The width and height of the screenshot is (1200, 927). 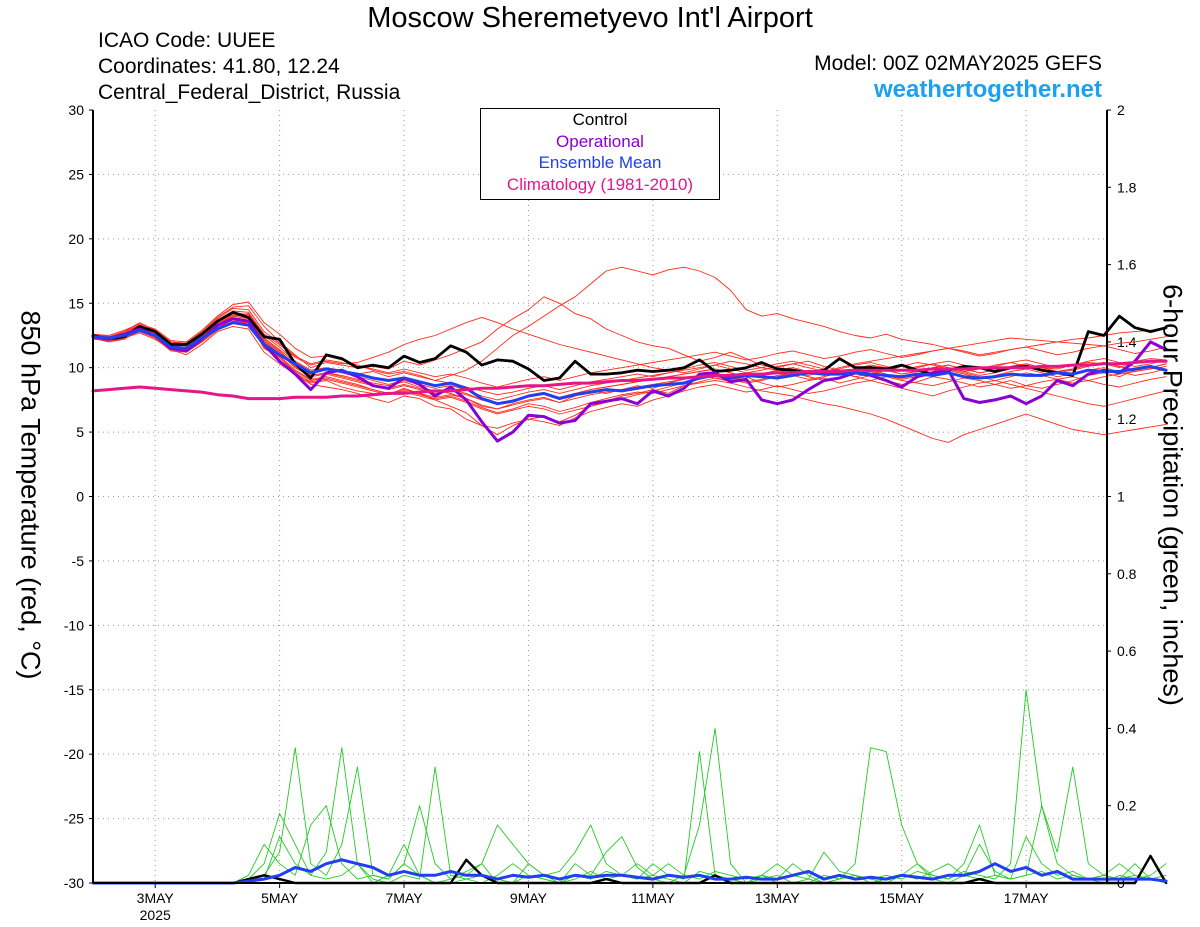 I want to click on y-tick-label-left: -25, so click(x=74, y=819).